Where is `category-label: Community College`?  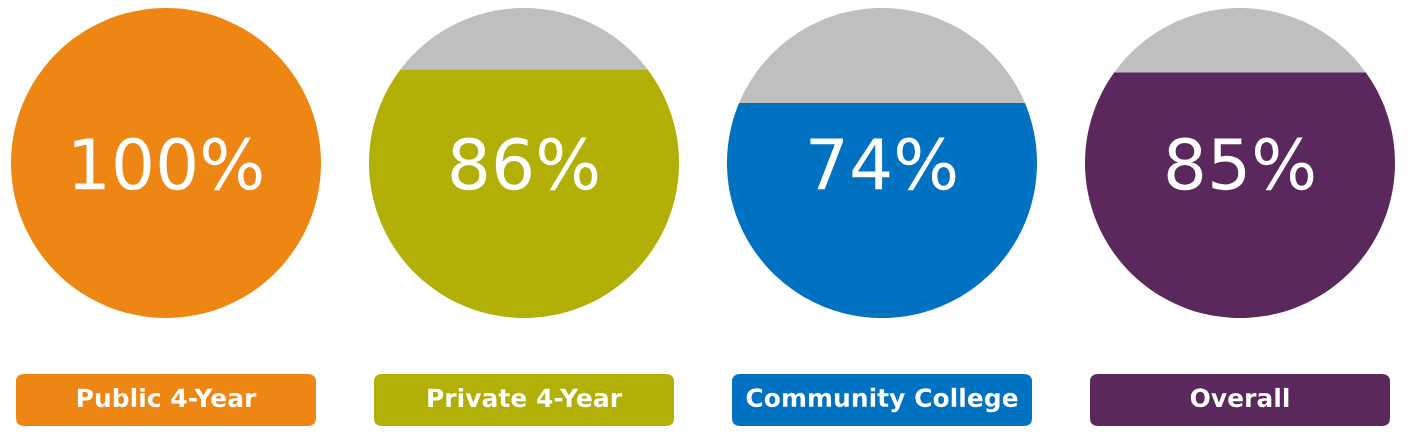
category-label: Community College is located at coordinates (882, 400).